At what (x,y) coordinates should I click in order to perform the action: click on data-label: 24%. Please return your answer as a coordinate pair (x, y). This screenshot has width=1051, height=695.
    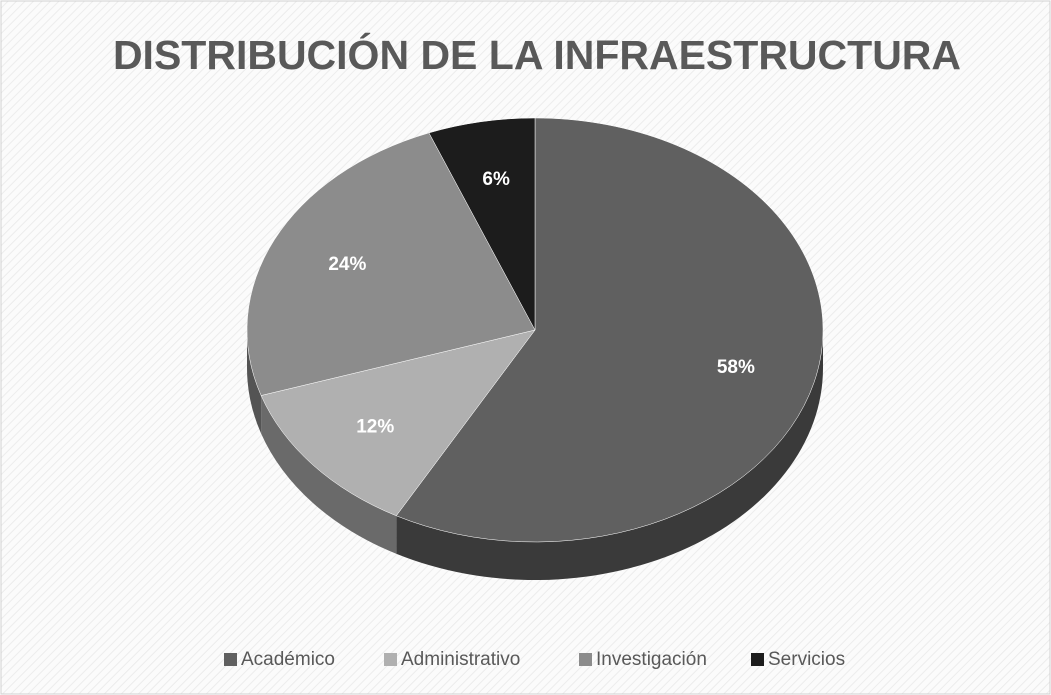
    Looking at the image, I should click on (347, 264).